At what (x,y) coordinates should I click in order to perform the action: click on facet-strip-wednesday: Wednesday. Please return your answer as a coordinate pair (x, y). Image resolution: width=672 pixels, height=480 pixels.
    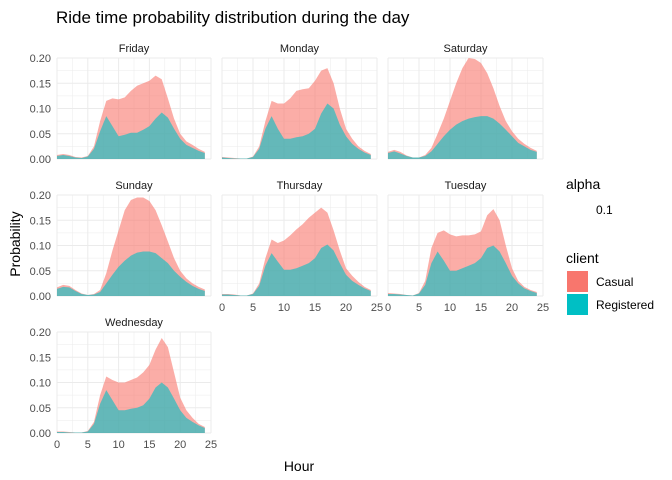
    Looking at the image, I should click on (134, 323).